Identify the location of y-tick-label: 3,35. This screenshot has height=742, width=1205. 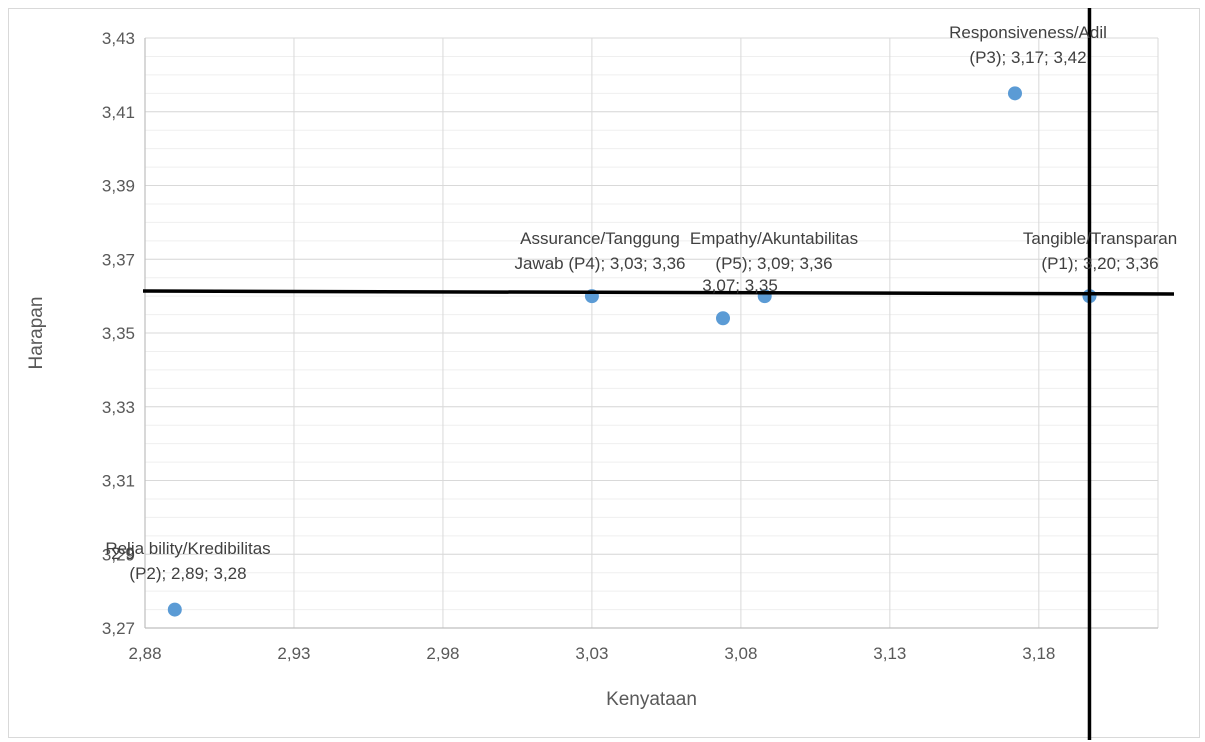
(118, 333).